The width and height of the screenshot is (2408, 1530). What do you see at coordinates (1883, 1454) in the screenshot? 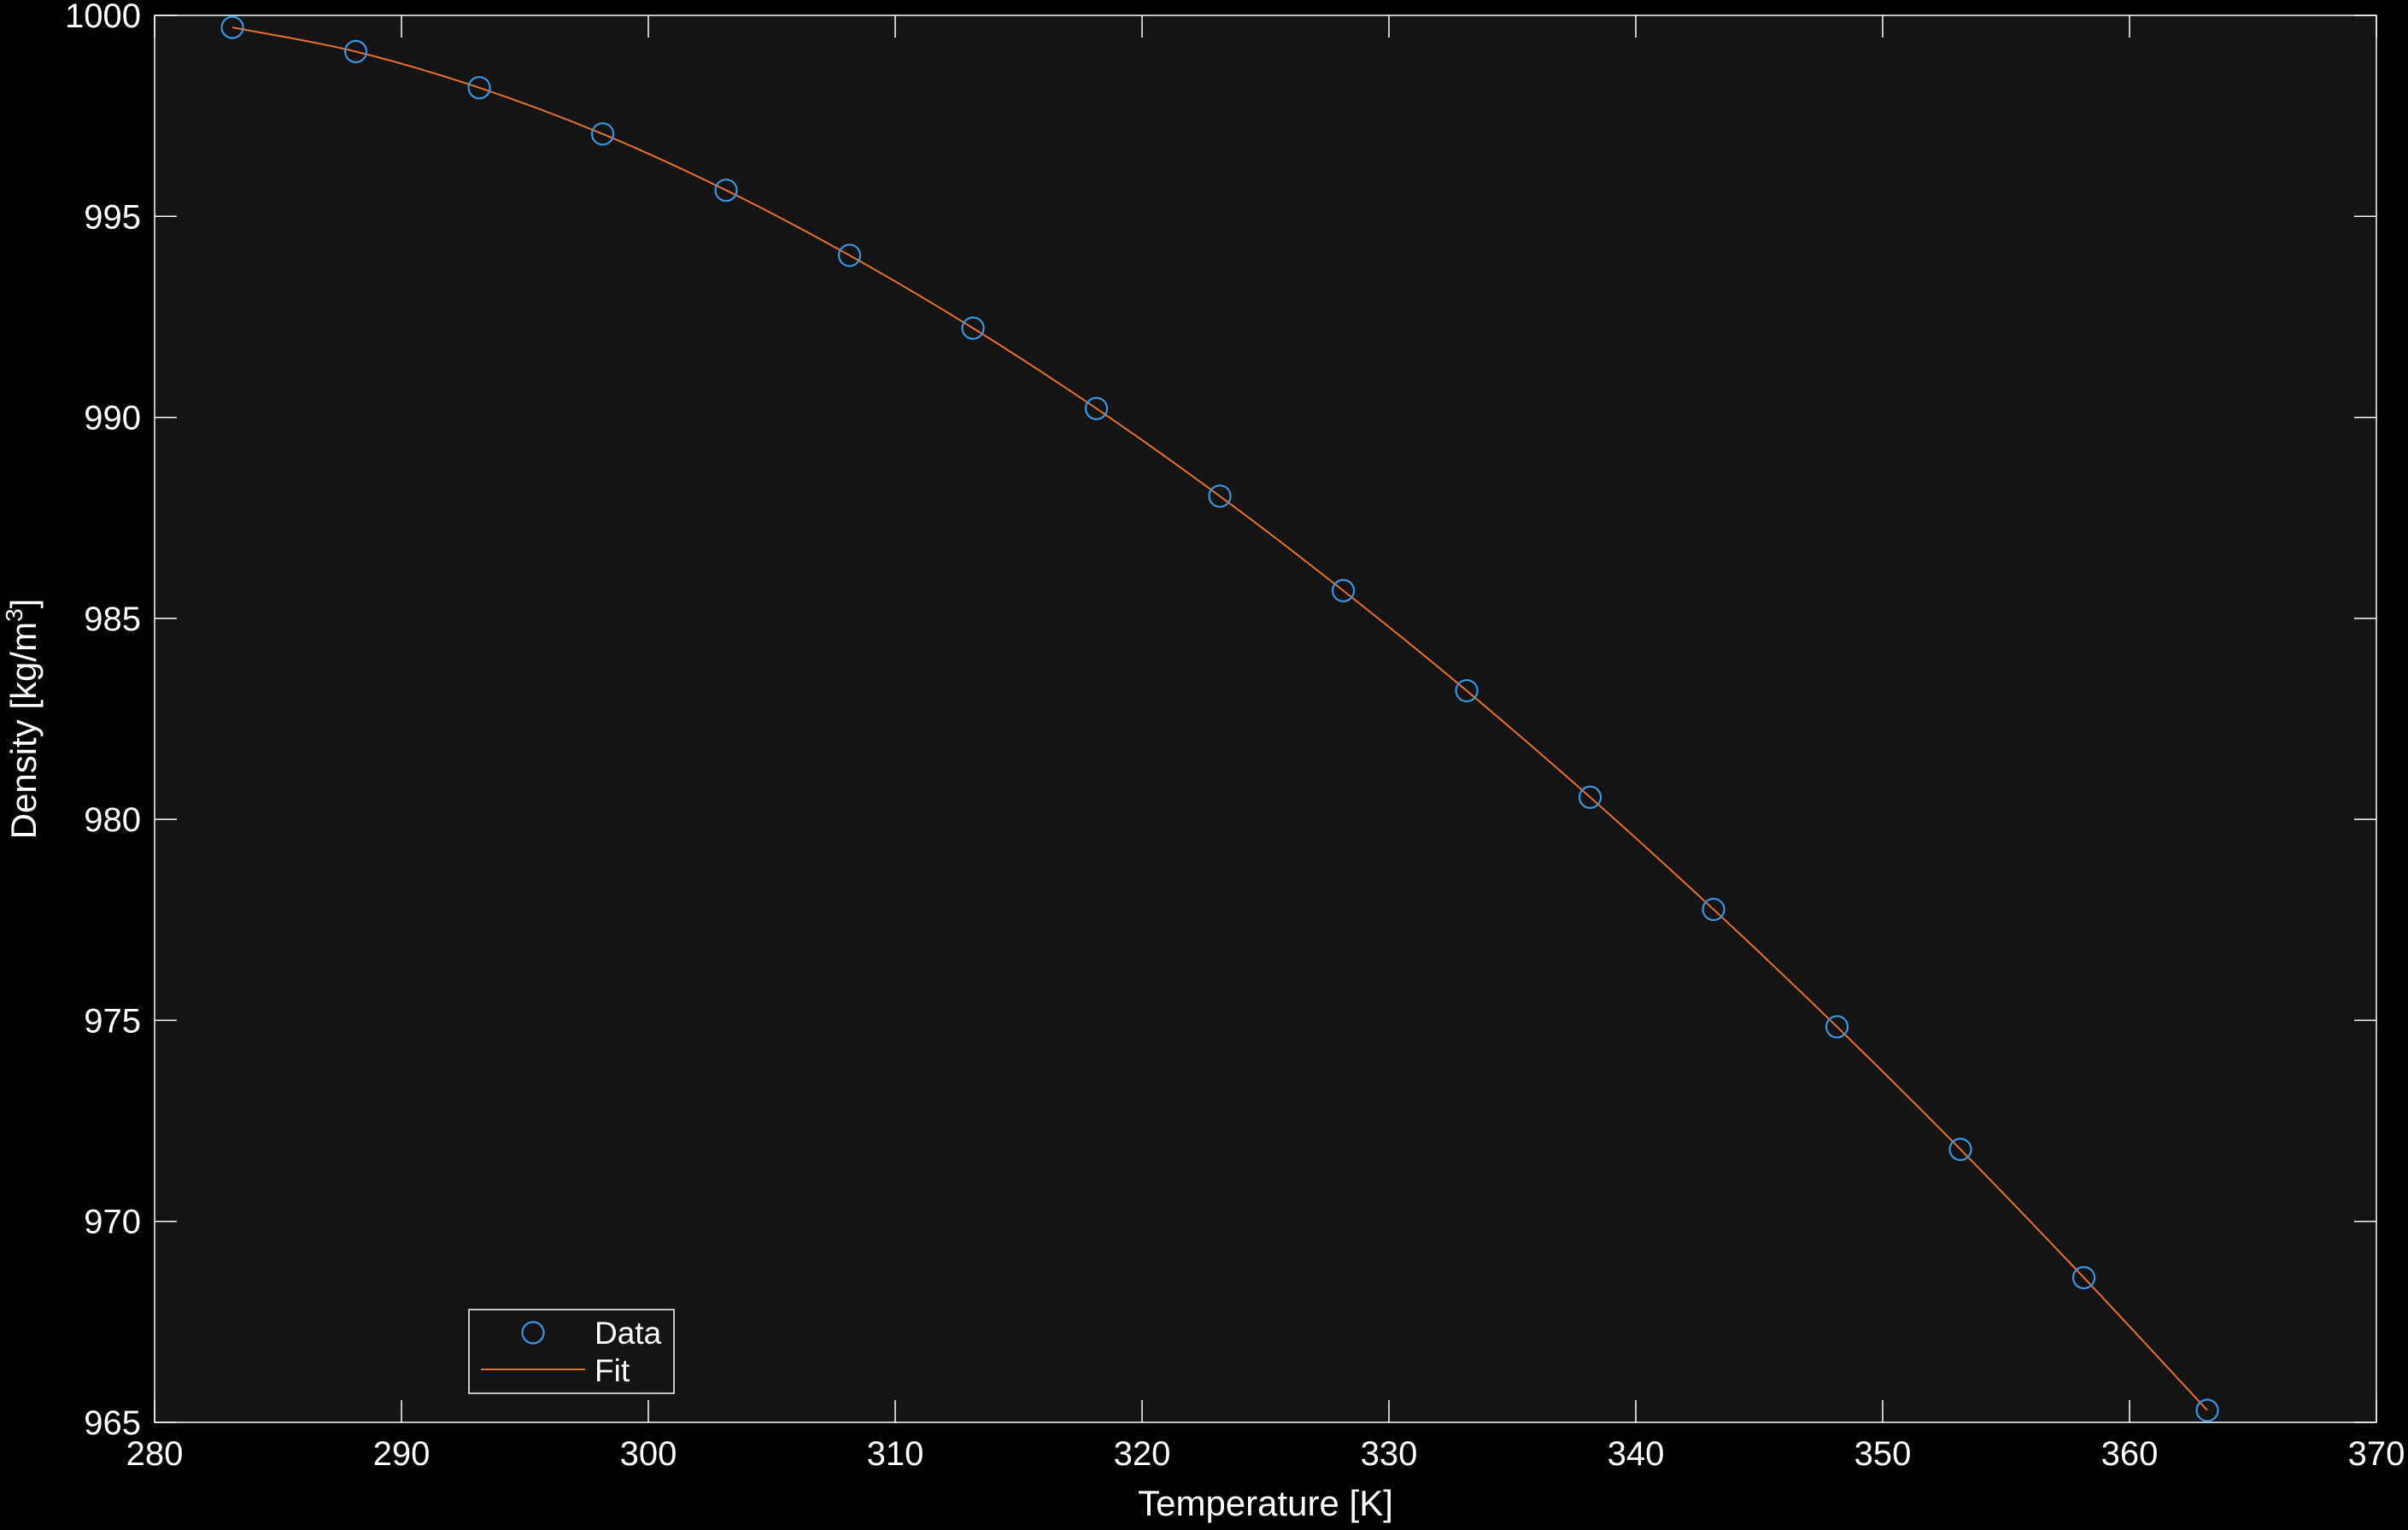
I see `x-tick-label: 350` at bounding box center [1883, 1454].